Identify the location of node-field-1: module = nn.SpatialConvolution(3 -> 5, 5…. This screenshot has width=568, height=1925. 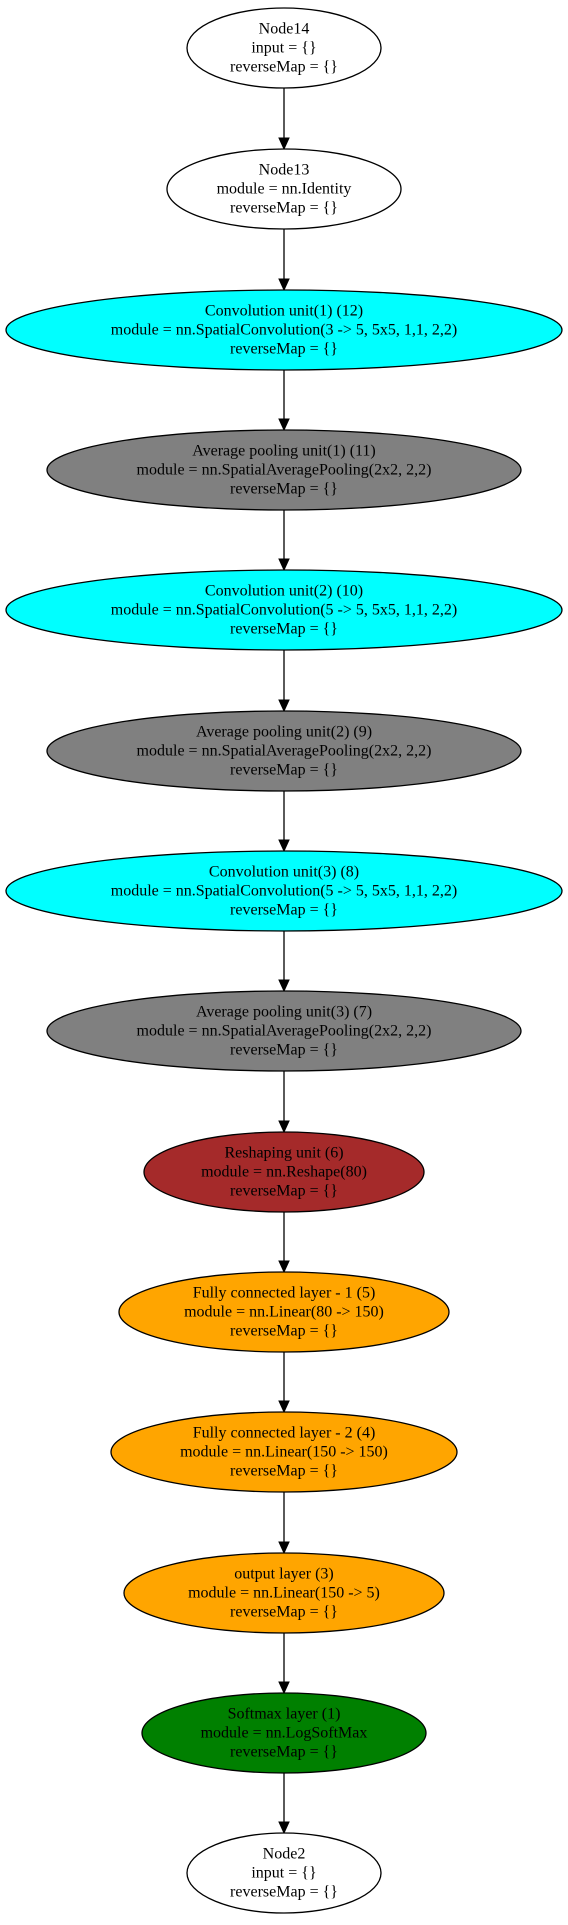
(284, 330).